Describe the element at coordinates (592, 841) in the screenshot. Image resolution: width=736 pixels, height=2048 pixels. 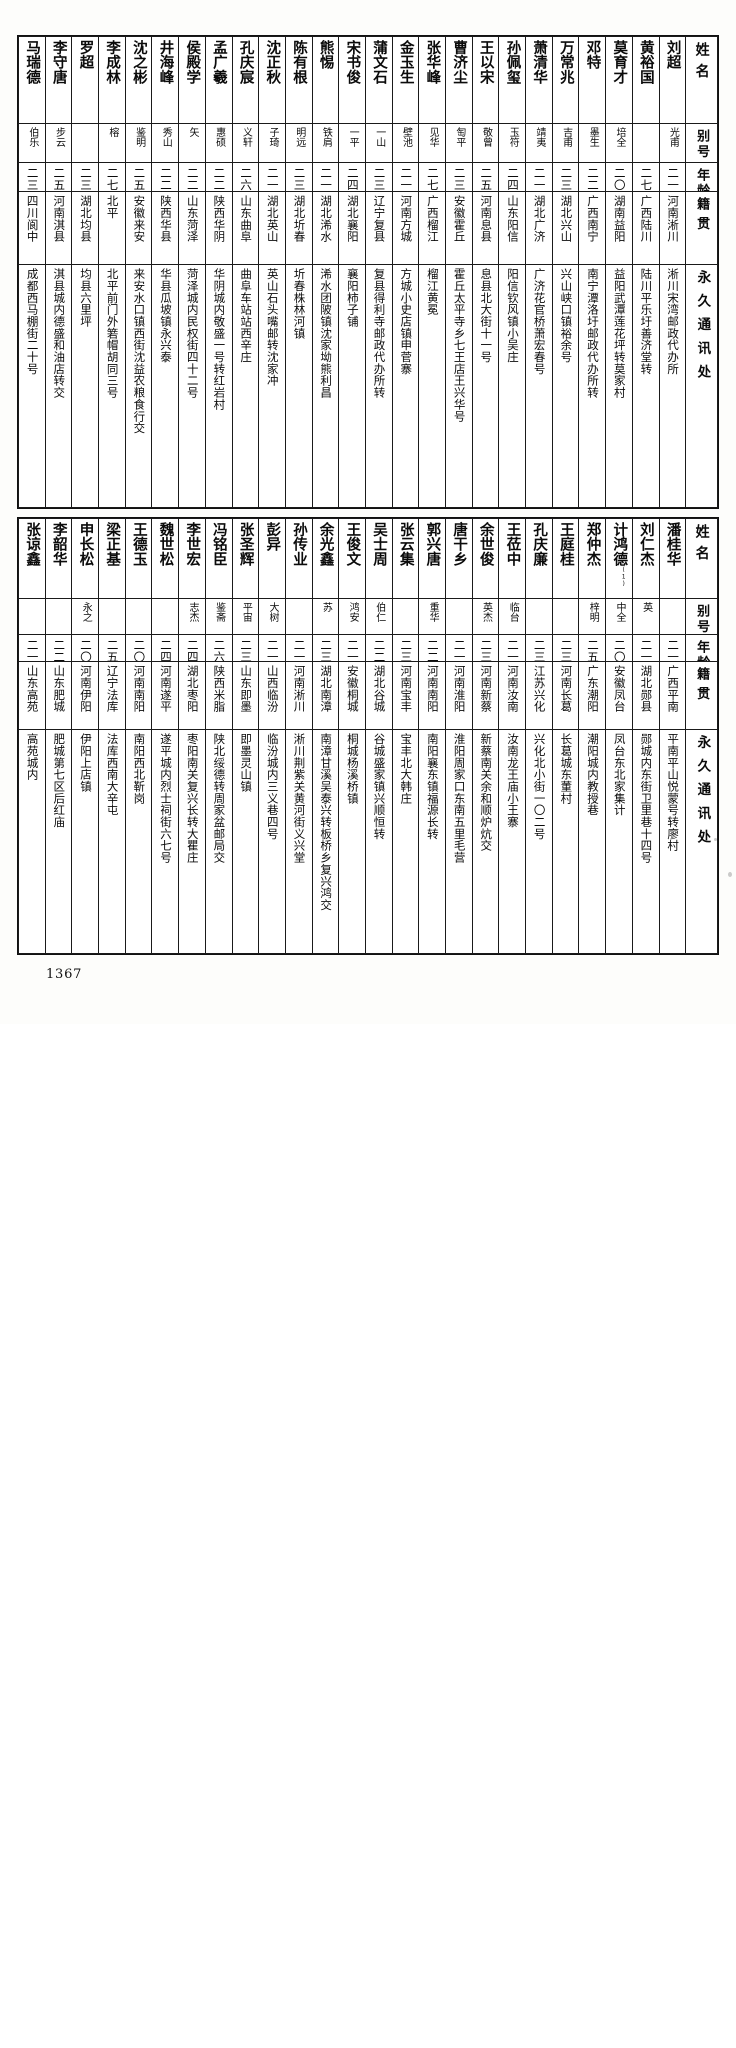
I see `cell-address: 潮阳城内教授巷` at that location.